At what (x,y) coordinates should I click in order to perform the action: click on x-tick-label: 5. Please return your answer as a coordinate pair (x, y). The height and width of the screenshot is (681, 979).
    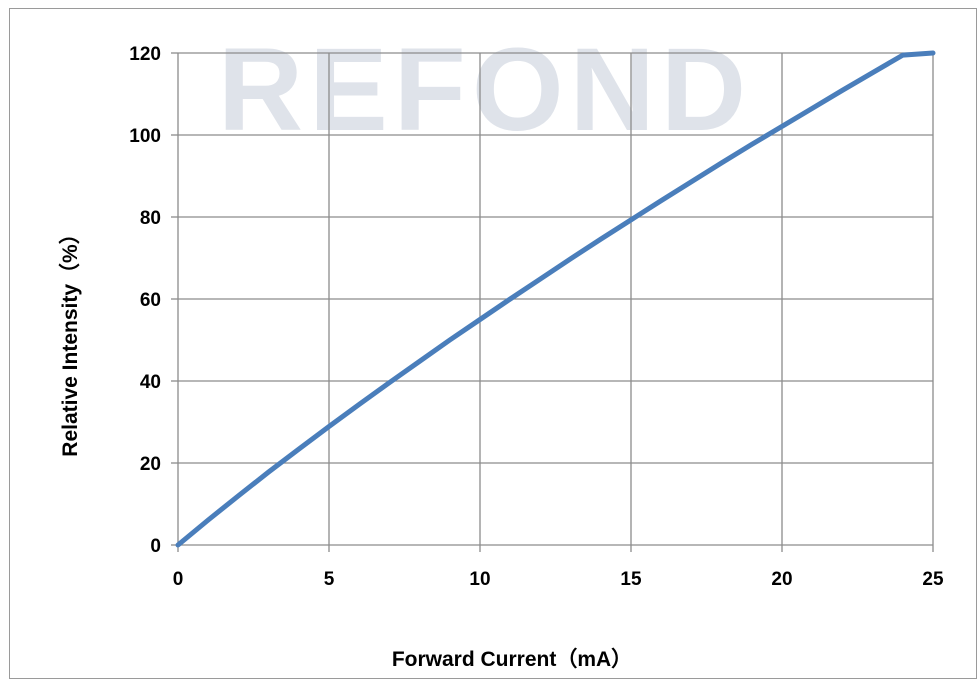
    Looking at the image, I should click on (329, 579).